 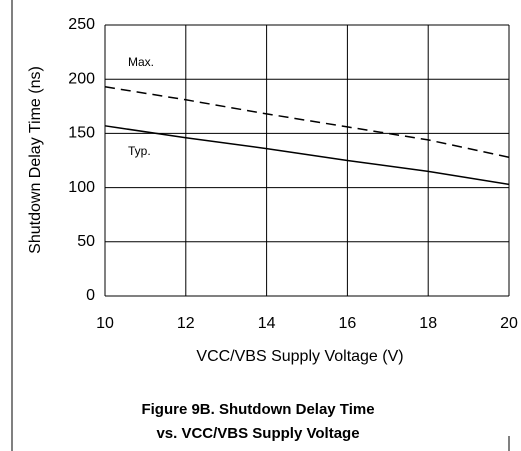 I want to click on x-tick-label: 18, so click(x=428, y=323).